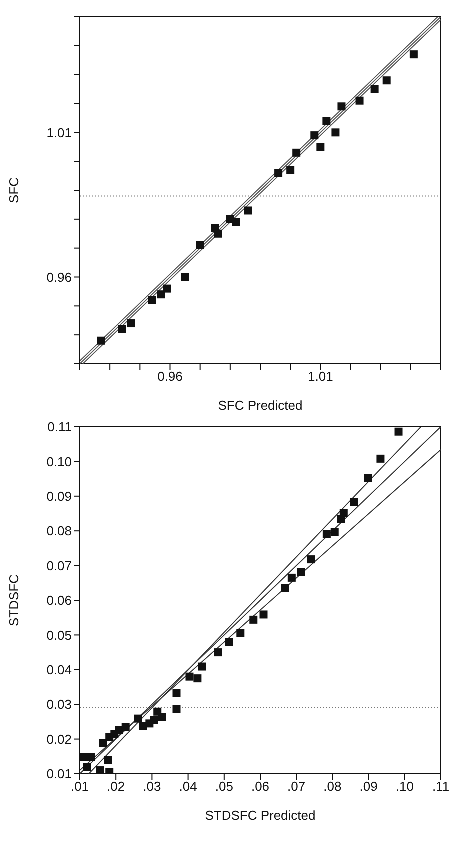  What do you see at coordinates (80, 786) in the screenshot?
I see `x-tick-label: .01` at bounding box center [80, 786].